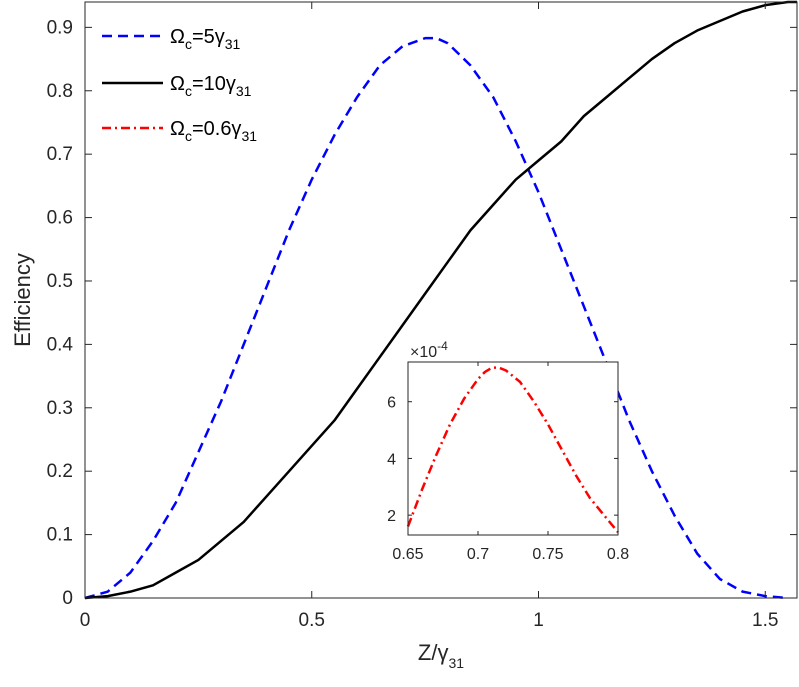 The image size is (799, 687). I want to click on main-y-tick-label: 0.2, so click(60, 471).